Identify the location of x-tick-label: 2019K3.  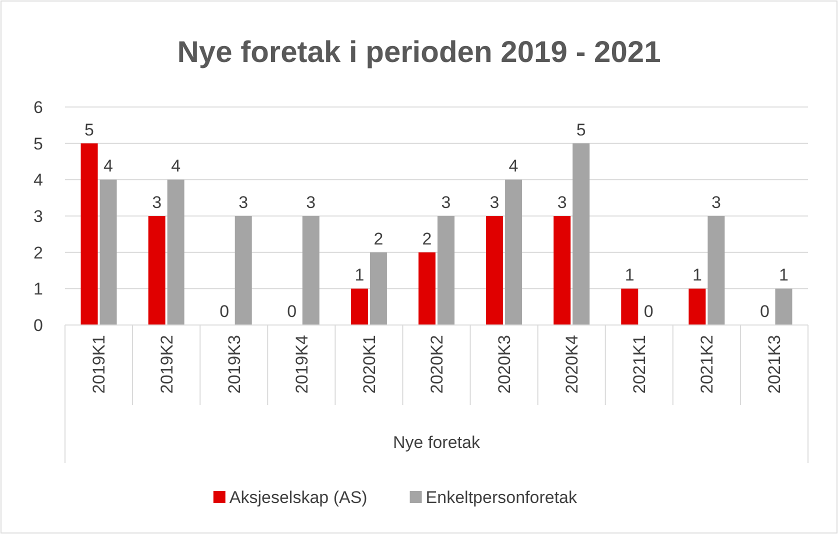
(234, 364).